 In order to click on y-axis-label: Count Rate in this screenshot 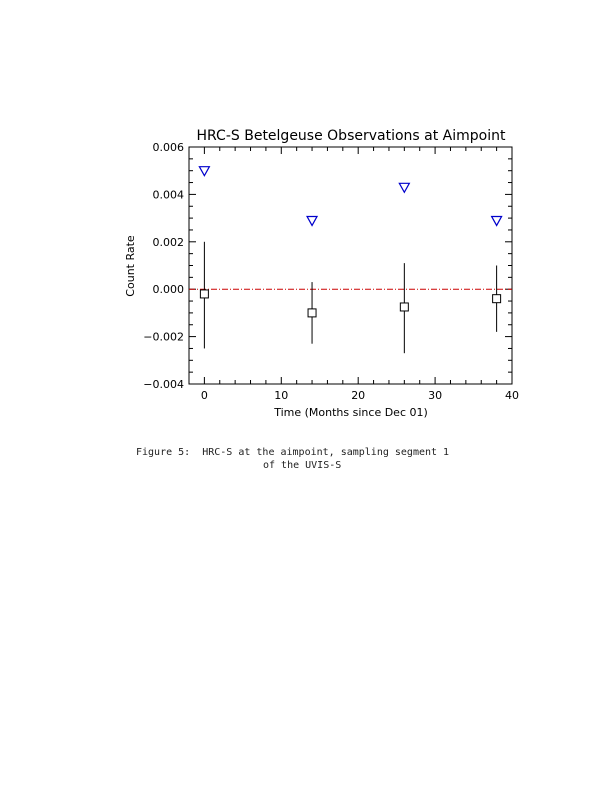, I will do `click(130, 266)`.